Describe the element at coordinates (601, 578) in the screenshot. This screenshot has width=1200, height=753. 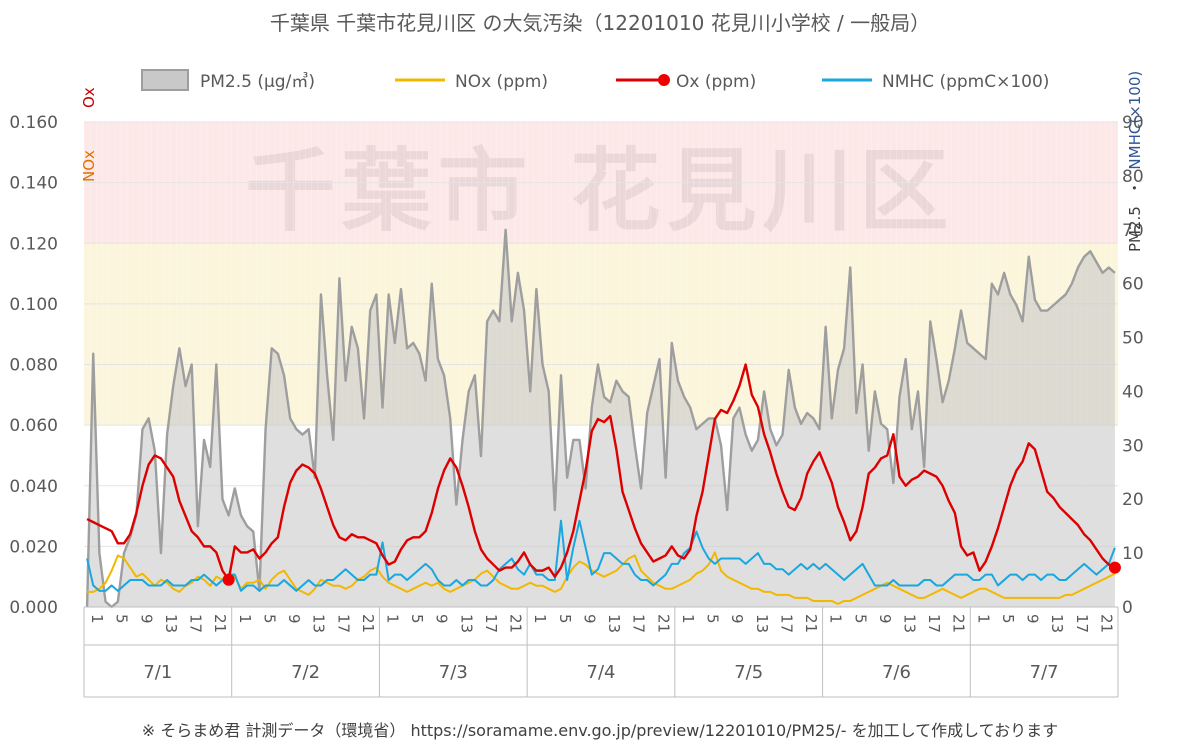
I see `nox-line` at that location.